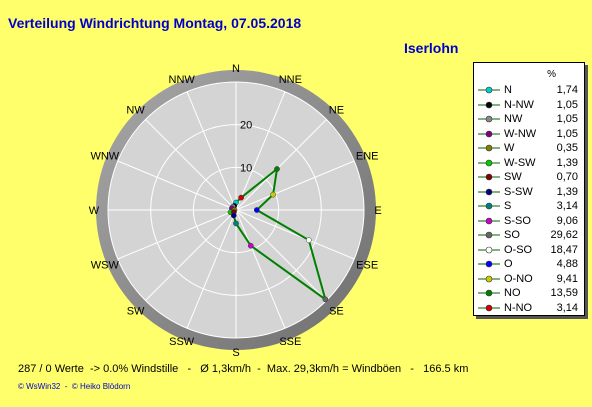 This screenshot has width=592, height=407. What do you see at coordinates (74, 386) in the screenshot?
I see `footer-credit: © WsWin32 - © Heiko Blödorn` at bounding box center [74, 386].